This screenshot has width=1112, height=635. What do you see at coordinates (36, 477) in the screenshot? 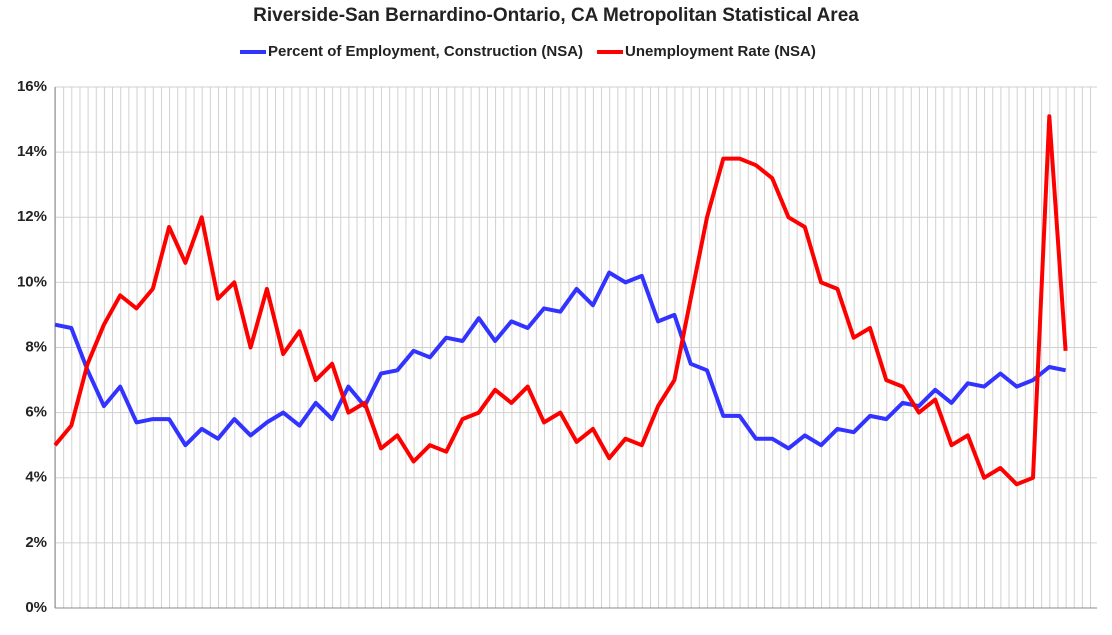
I see `y-tick-label: 4%` at bounding box center [36, 477].